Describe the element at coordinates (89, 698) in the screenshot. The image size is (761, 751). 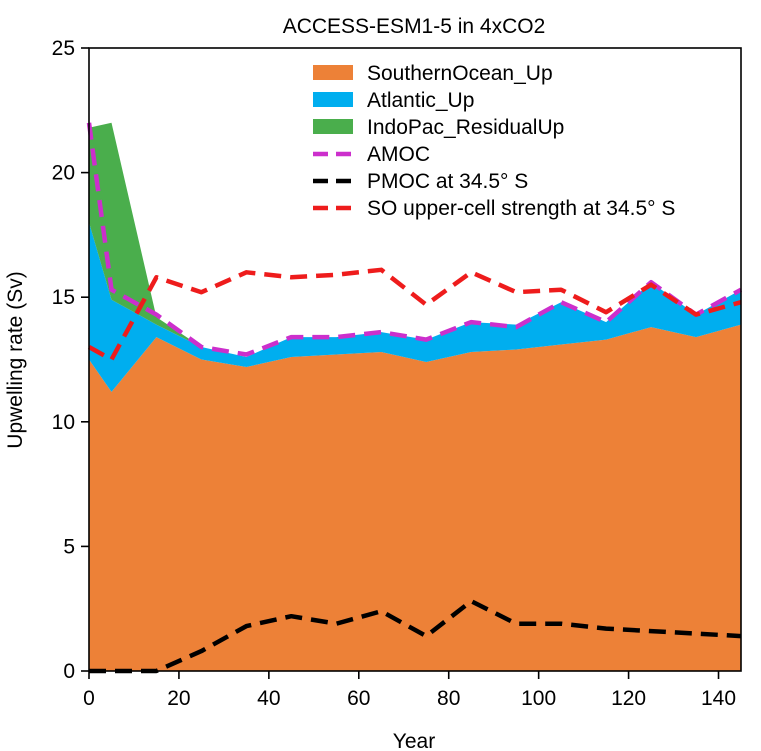
I see `x-tick-label: 0` at that location.